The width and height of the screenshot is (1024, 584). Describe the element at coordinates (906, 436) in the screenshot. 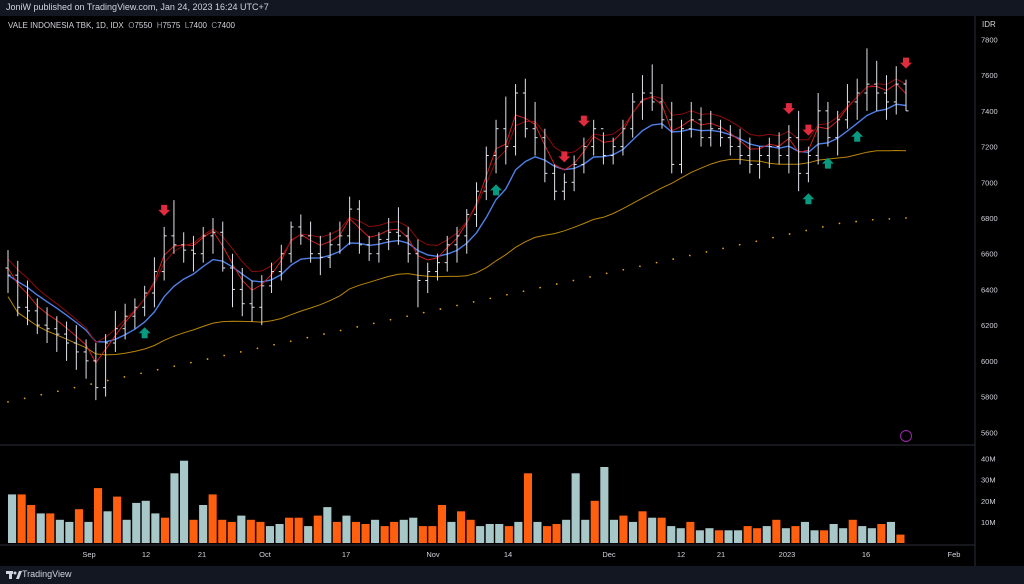

I see `flash-icon` at that location.